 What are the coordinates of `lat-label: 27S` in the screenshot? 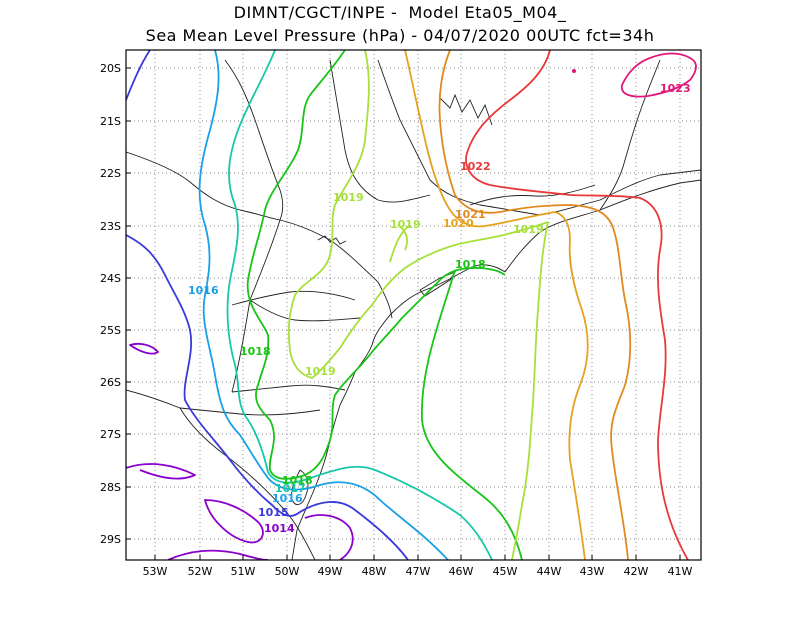 It's located at (110, 434).